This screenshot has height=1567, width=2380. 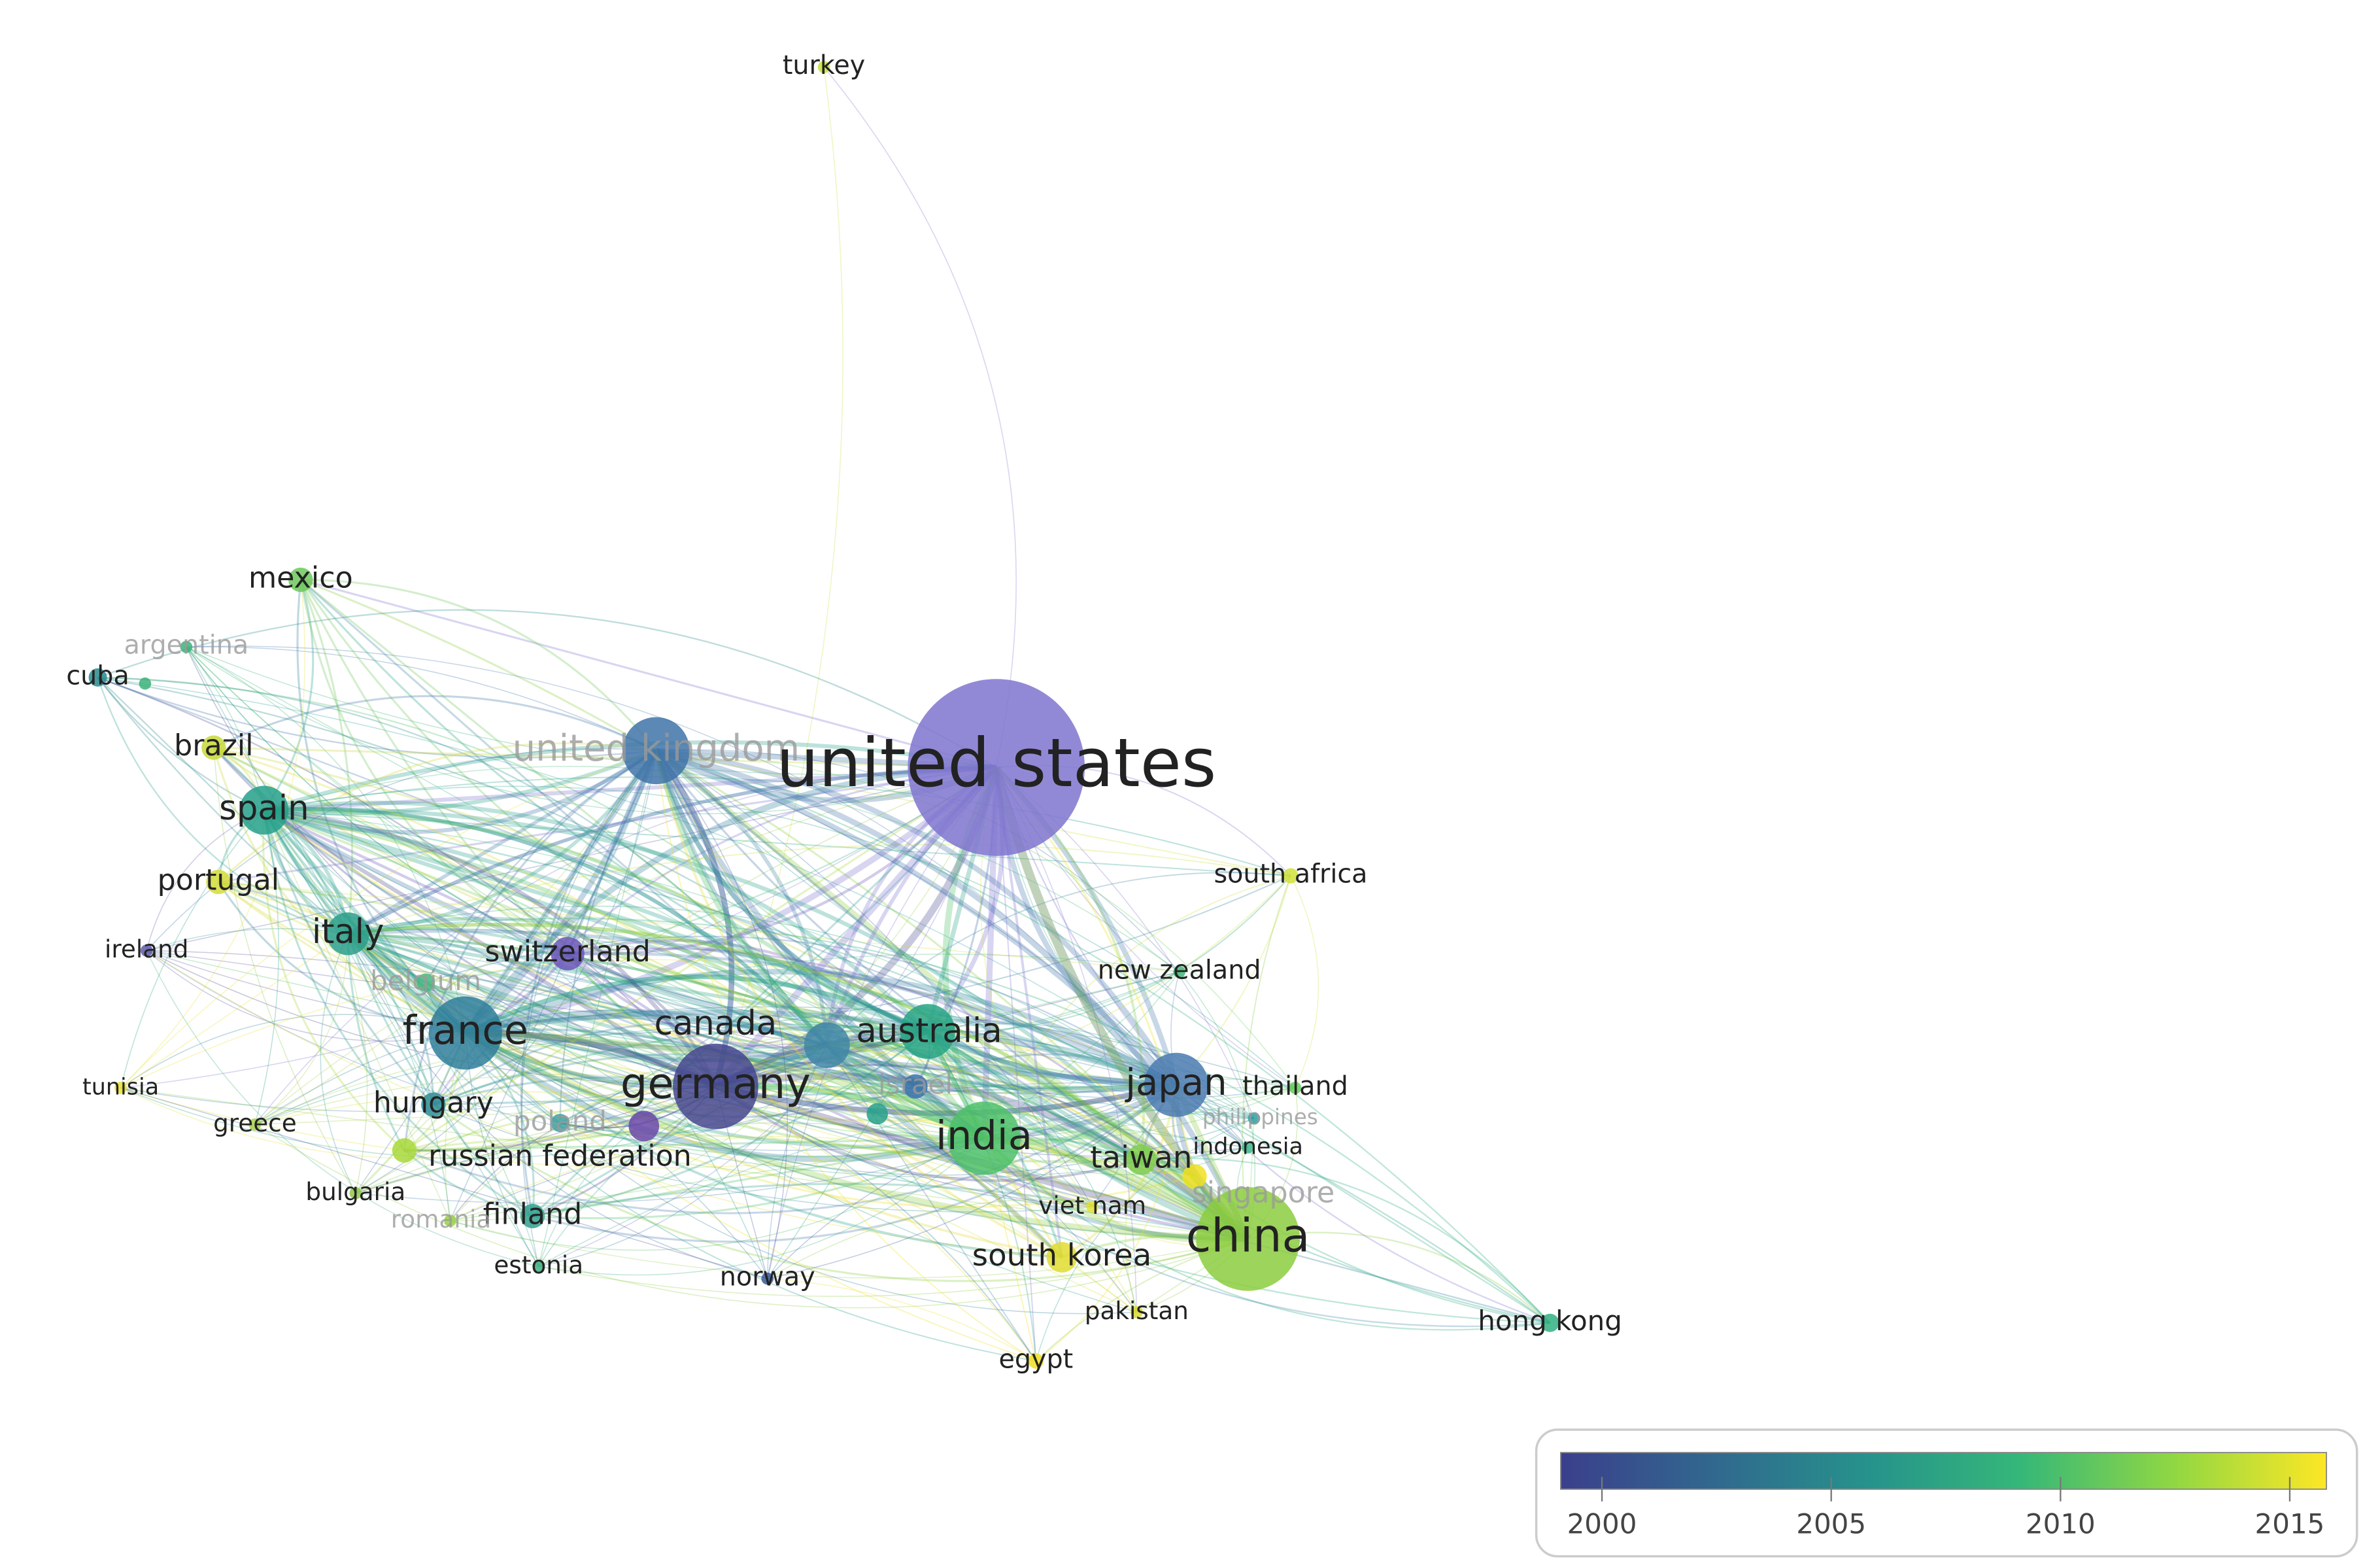 What do you see at coordinates (1248, 1236) in the screenshot?
I see `node-label: china` at bounding box center [1248, 1236].